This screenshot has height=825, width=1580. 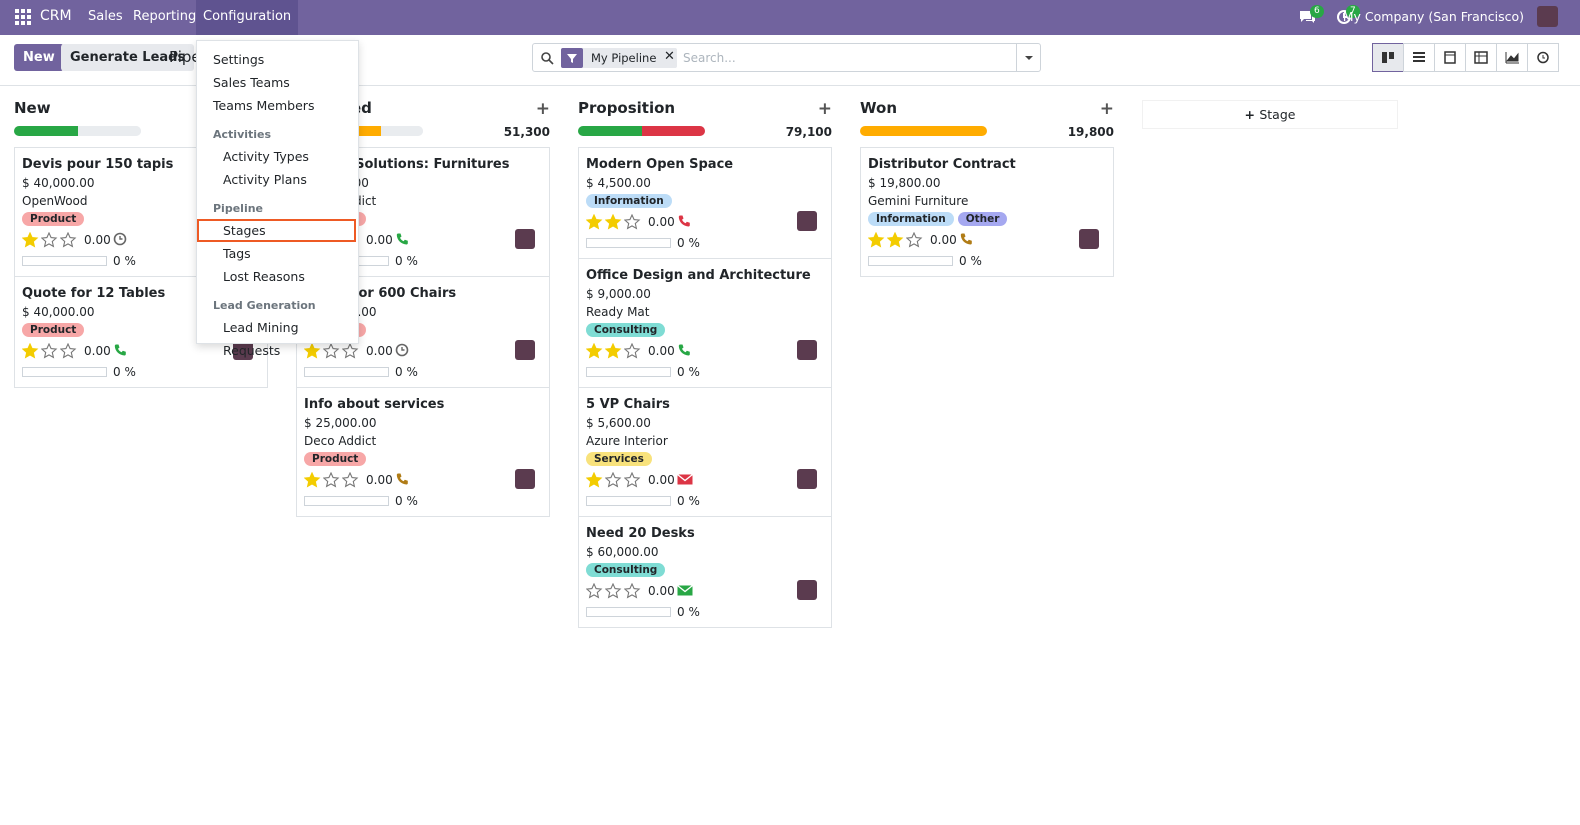 I want to click on lead-amount: $ 4,500.00, so click(x=618, y=183).